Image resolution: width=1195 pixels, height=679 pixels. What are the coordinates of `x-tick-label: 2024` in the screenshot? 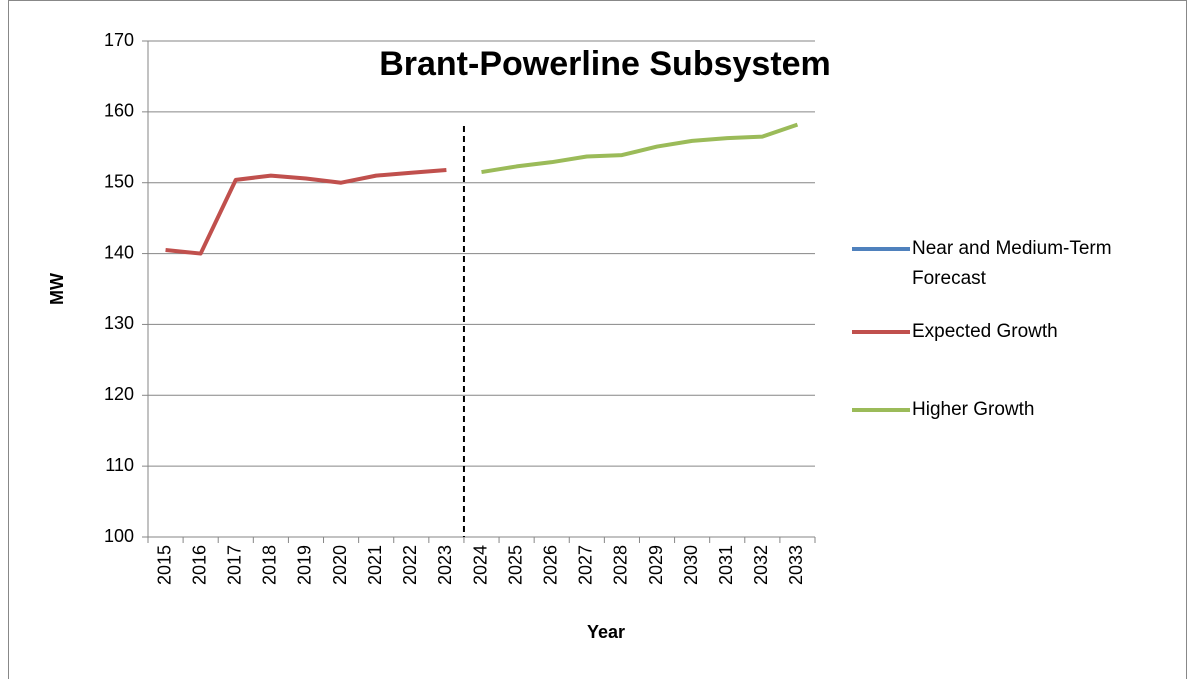 It's located at (480, 565).